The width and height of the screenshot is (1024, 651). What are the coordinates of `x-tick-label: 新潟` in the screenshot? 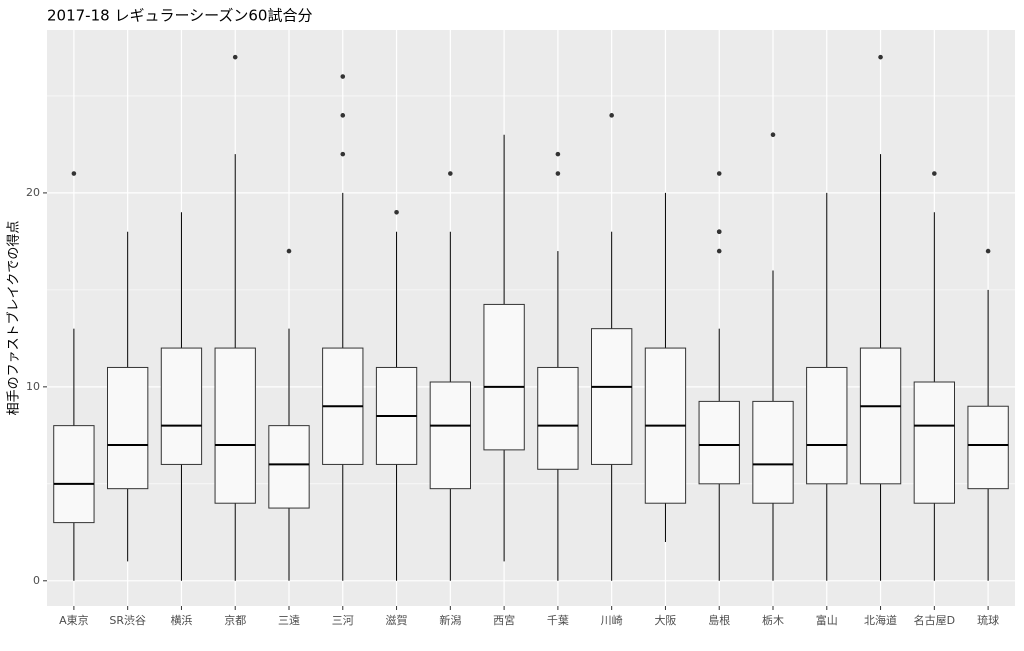 It's located at (450, 620).